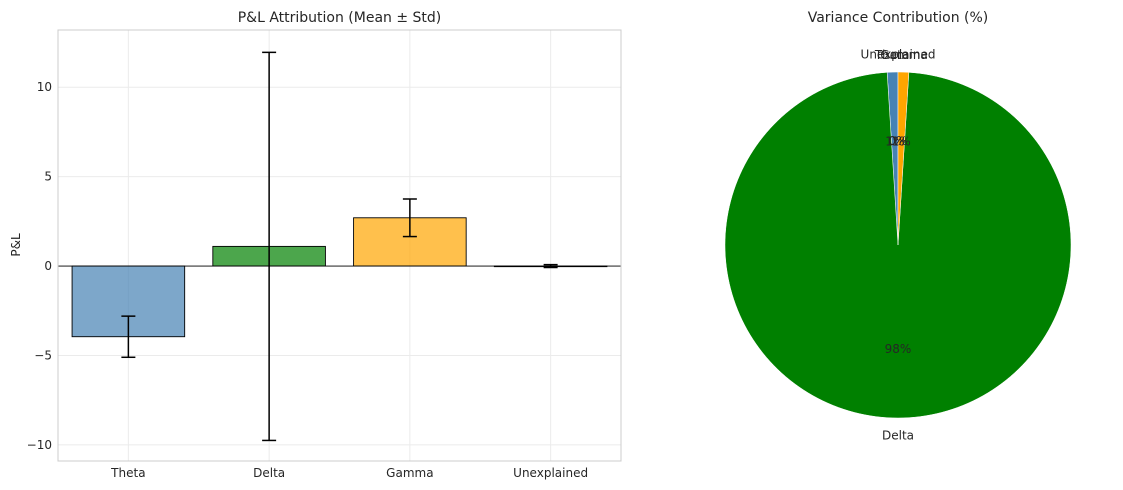  Describe the element at coordinates (44, 87) in the screenshot. I see `y-tick-label: 10` at that location.